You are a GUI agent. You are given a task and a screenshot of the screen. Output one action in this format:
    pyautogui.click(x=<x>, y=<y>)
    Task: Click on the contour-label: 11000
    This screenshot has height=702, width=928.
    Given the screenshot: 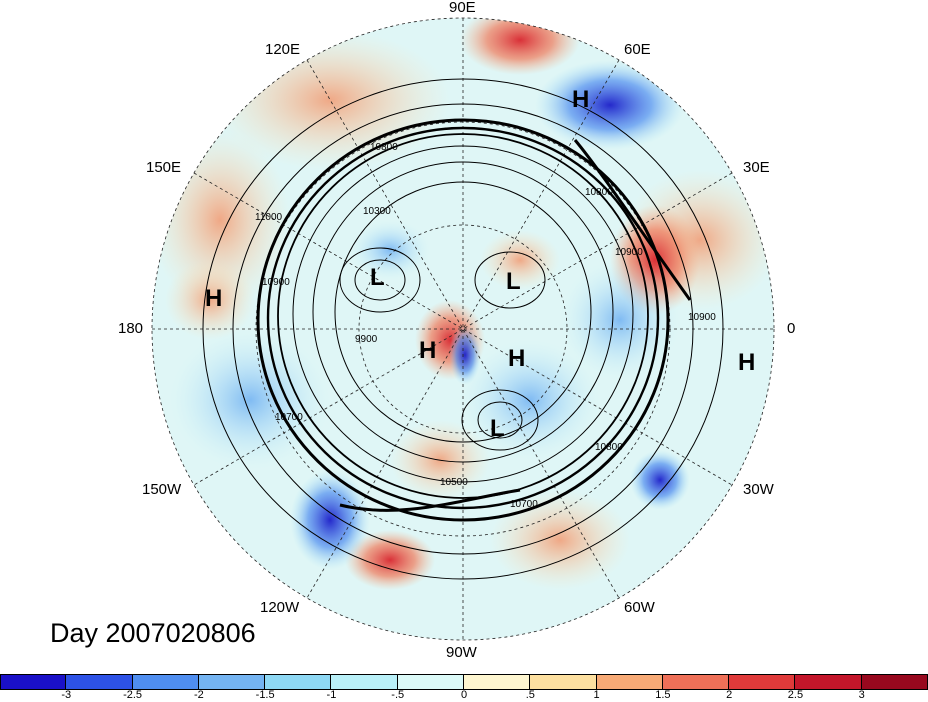 What is the action you would take?
    pyautogui.click(x=269, y=217)
    